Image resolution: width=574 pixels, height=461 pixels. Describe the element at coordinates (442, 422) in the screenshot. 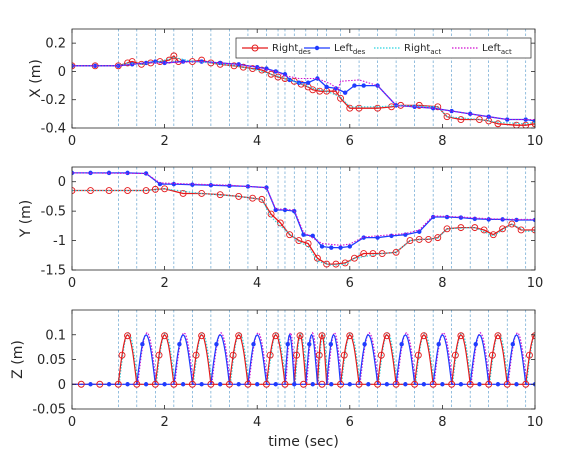

I see `x-tick-label: 8` at that location.